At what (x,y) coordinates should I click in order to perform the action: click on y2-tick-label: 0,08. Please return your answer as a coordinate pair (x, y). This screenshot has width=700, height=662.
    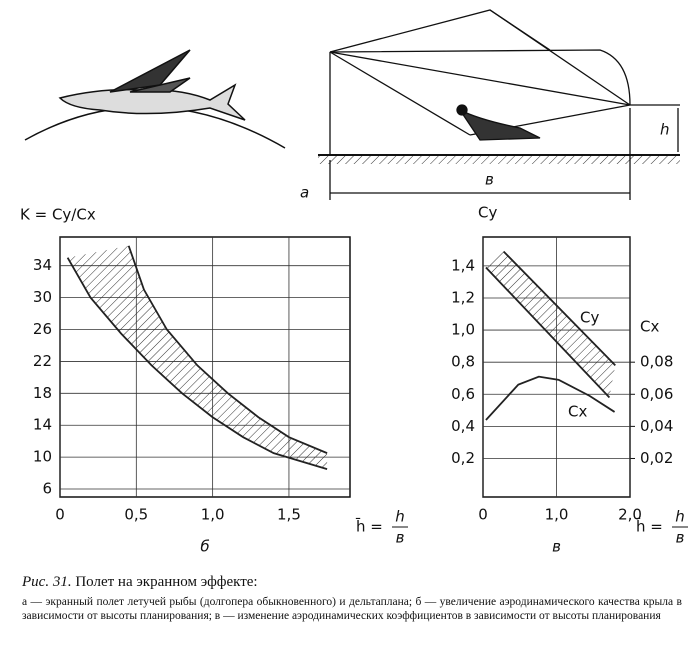
    Looking at the image, I should click on (656, 362).